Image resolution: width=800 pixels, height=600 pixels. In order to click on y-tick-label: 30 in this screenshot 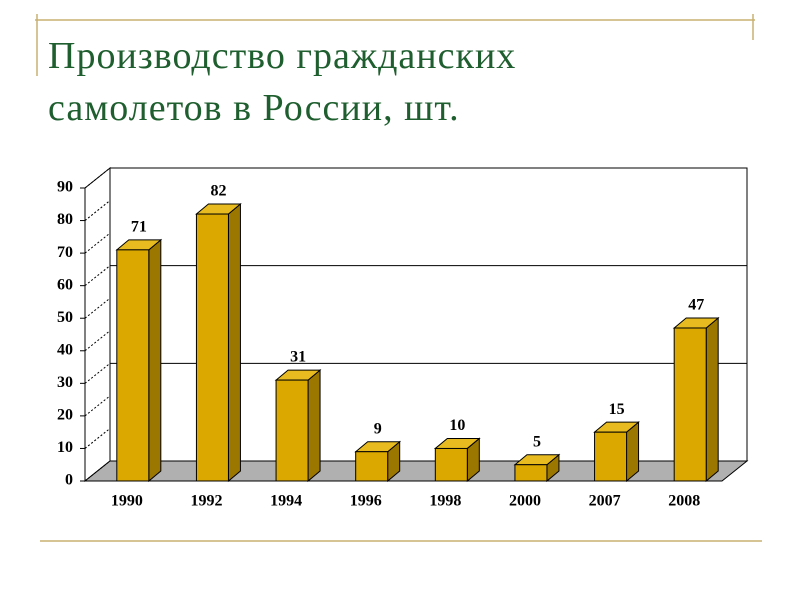, I will do `click(65, 382)`.